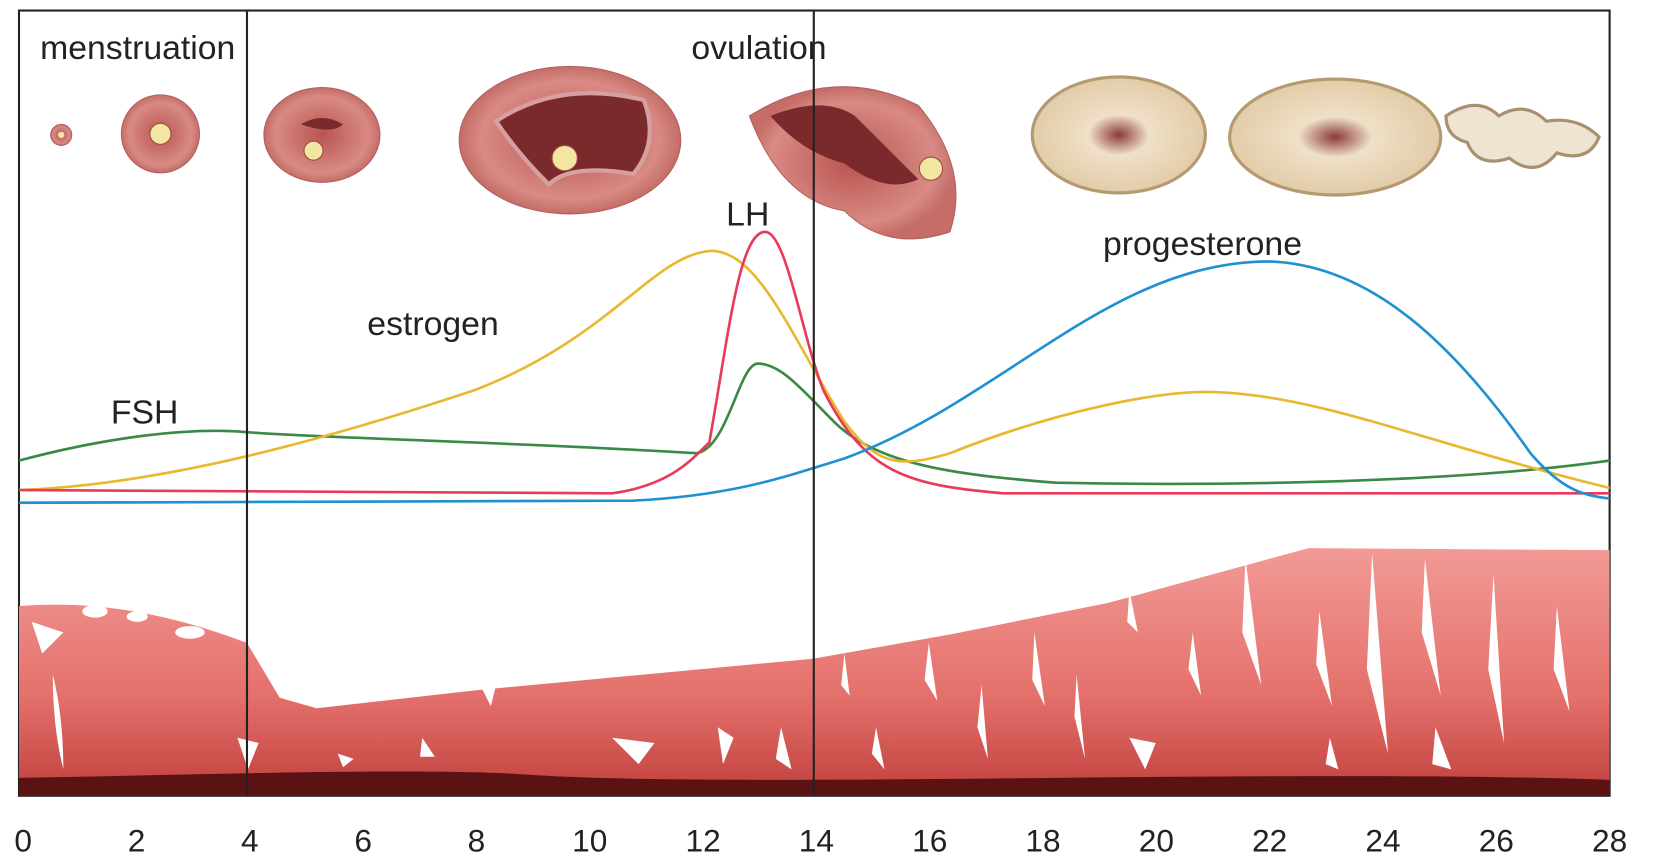  Describe the element at coordinates (589, 841) in the screenshot. I see `x-tick-label: 10` at that location.